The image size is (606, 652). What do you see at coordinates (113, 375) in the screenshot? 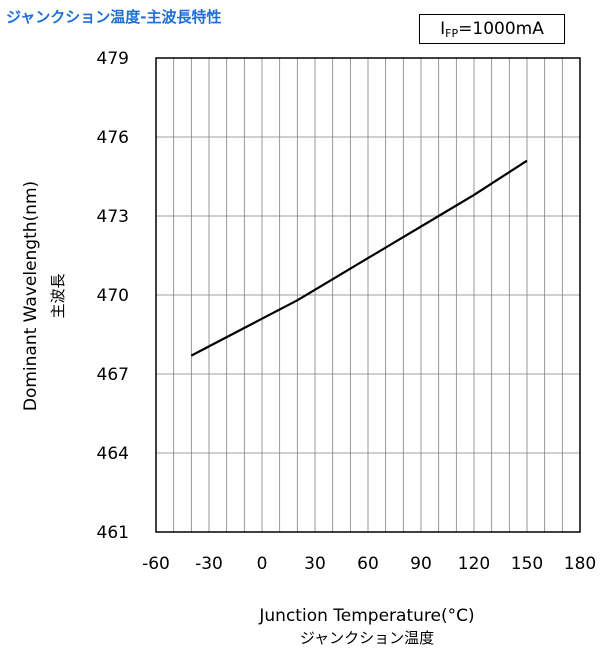
I see `y-tick-label: 467` at bounding box center [113, 375].